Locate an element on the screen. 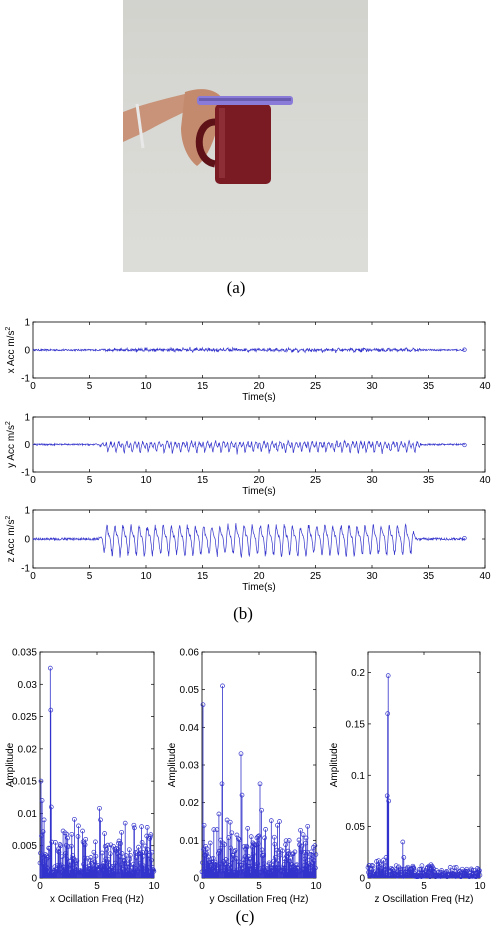 Image resolution: width=491 pixels, height=932 pixels. y-acc-xtick-label: 35 is located at coordinates (429, 480).